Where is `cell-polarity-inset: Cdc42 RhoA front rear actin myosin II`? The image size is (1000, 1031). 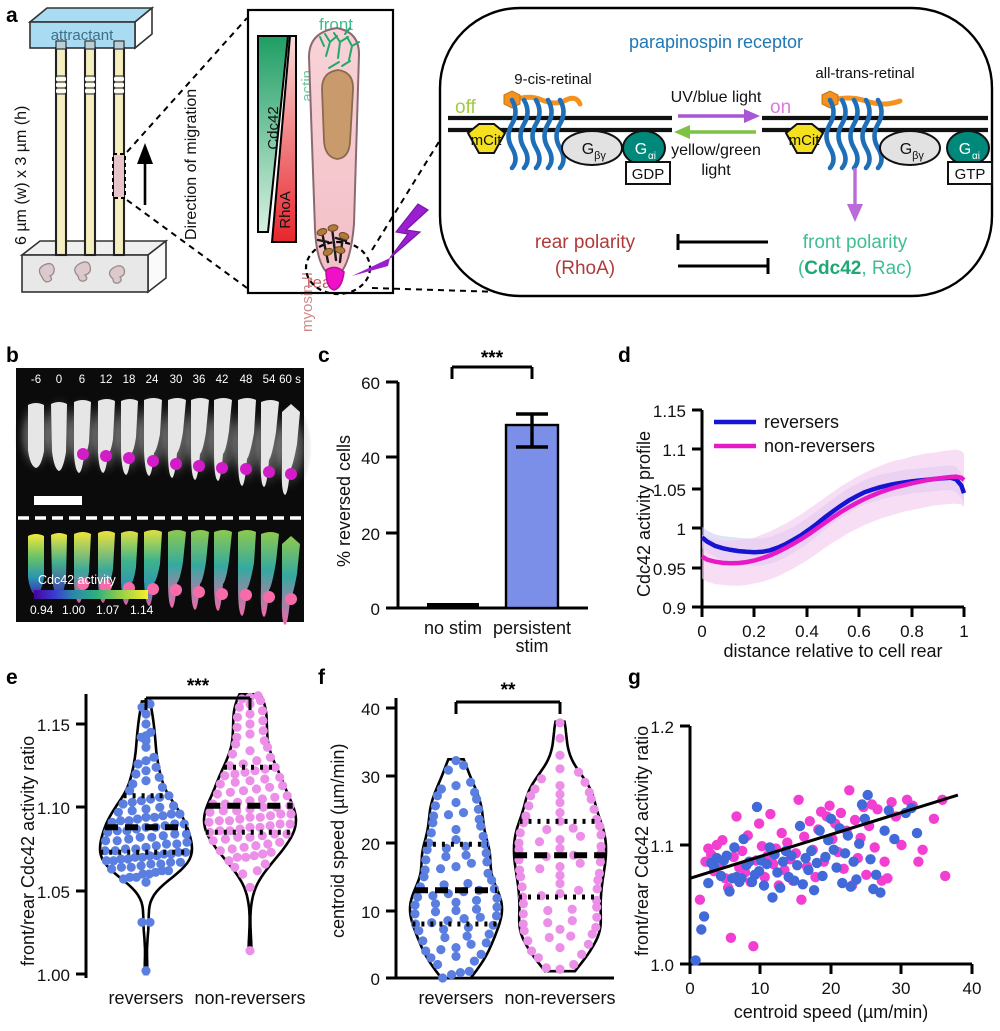 cell-polarity-inset: Cdc42 RhoA front rear actin myosin II is located at coordinates (338, 170).